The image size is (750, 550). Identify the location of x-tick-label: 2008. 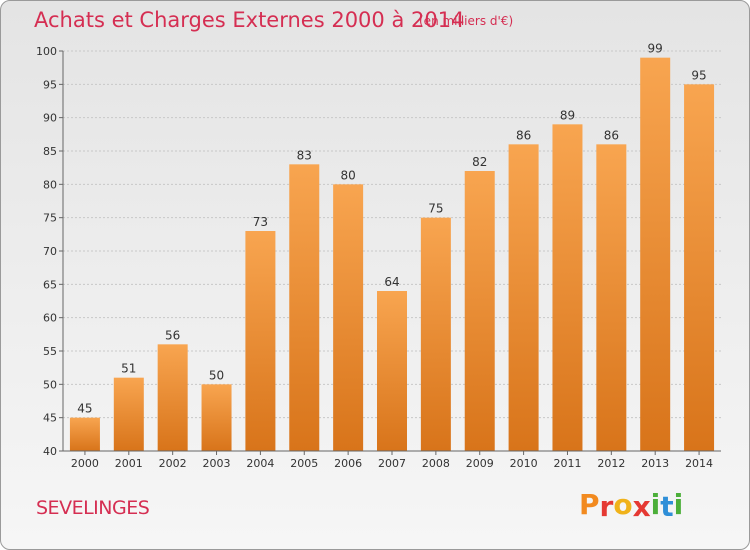
(436, 463).